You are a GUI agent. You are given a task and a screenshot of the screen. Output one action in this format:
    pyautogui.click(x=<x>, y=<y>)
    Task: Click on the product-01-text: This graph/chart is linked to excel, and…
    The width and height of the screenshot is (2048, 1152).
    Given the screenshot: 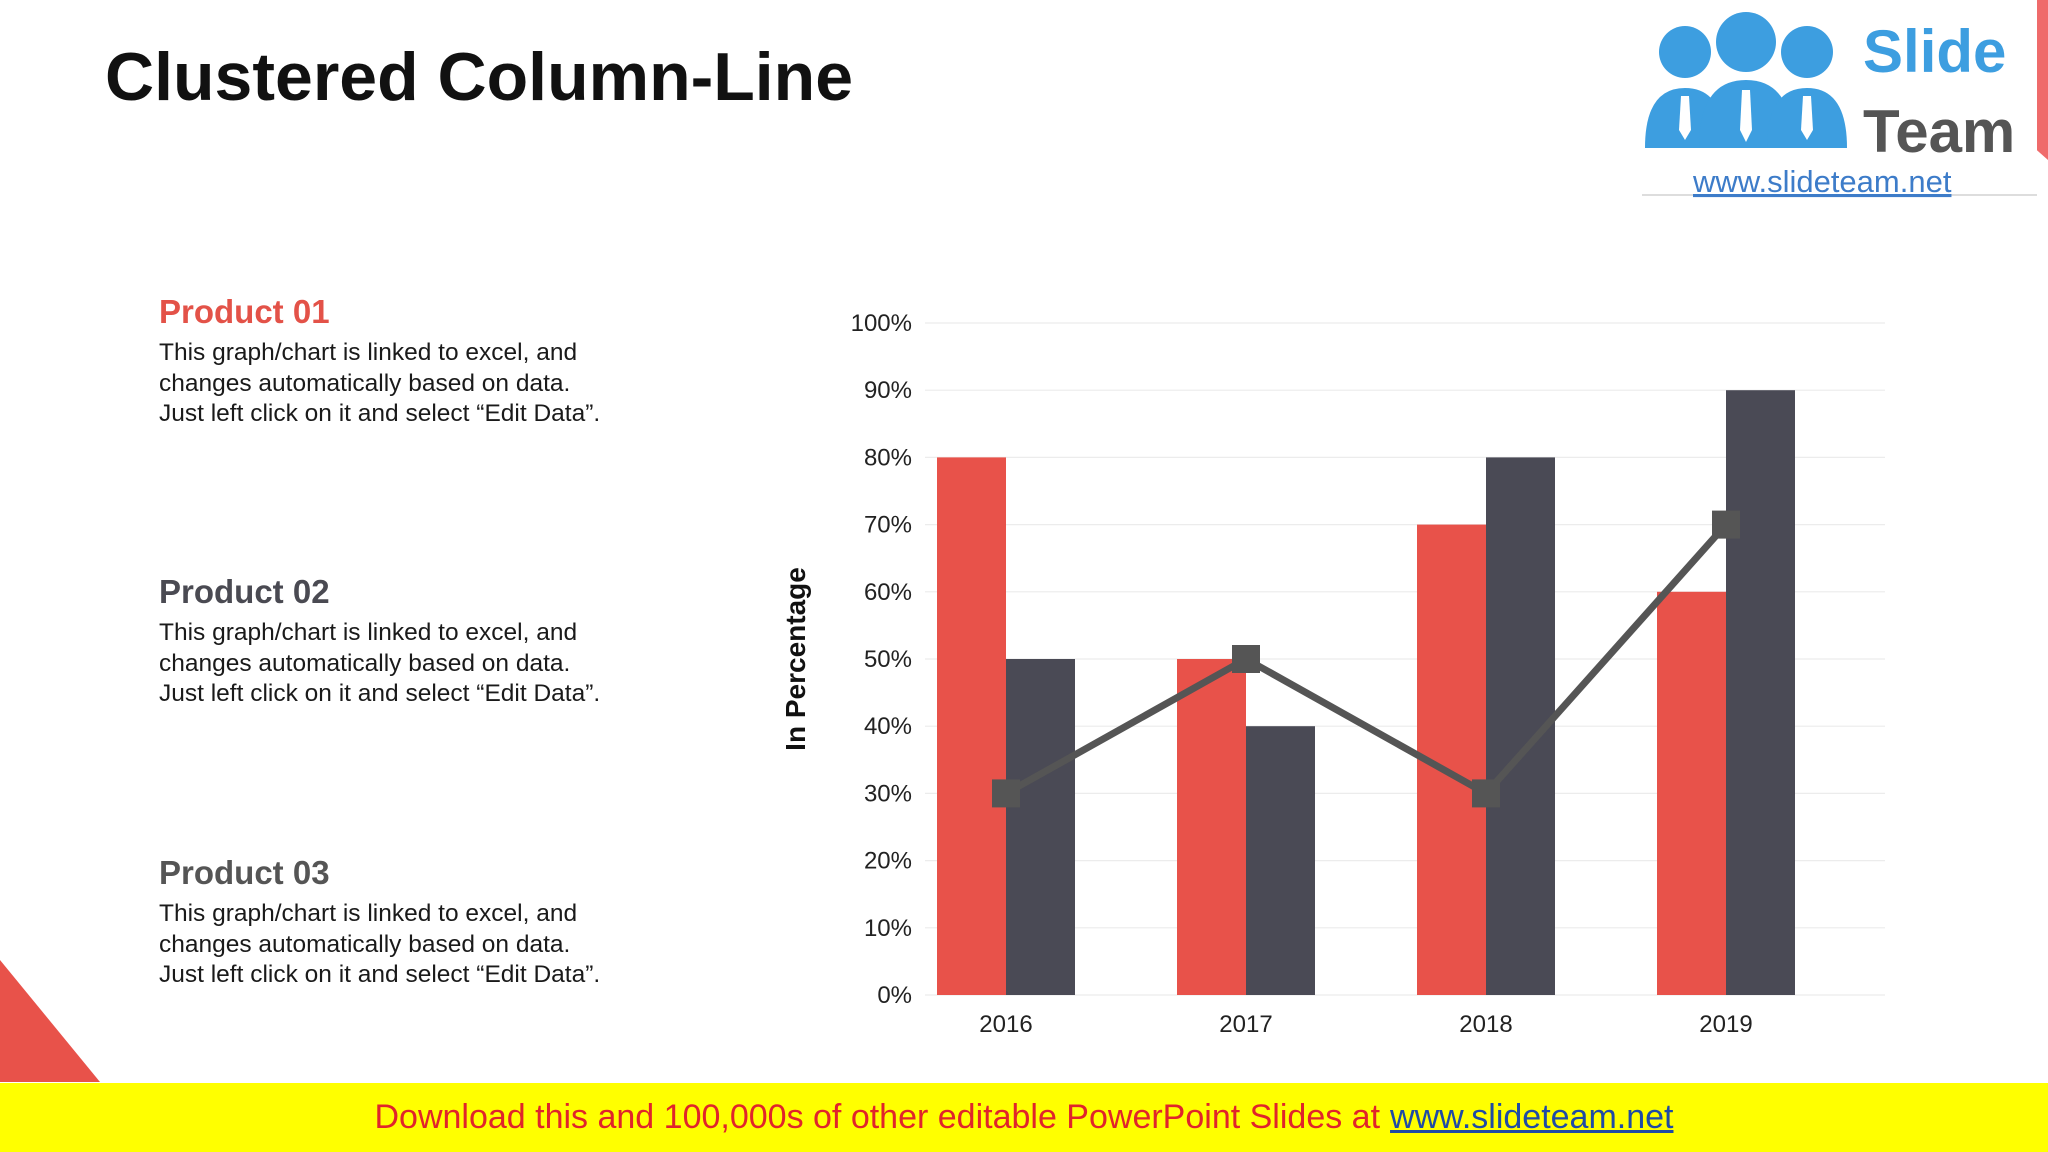 What is the action you would take?
    pyautogui.click(x=419, y=384)
    